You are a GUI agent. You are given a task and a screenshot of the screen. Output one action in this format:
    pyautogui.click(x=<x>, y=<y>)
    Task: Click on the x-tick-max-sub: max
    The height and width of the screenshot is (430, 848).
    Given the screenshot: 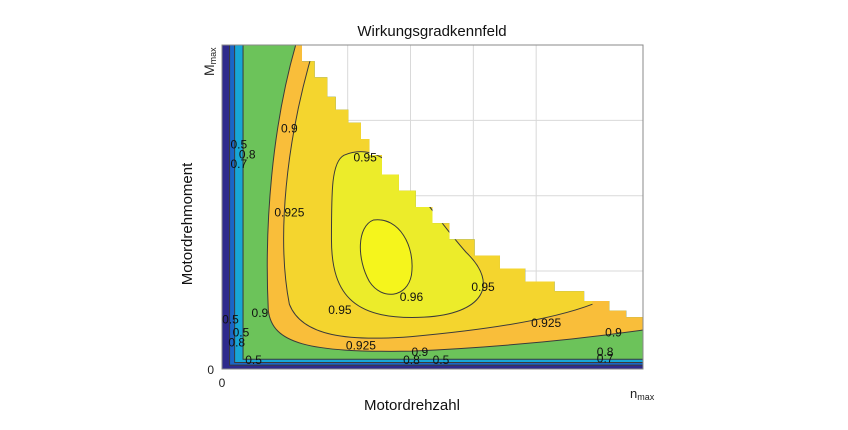 What is the action you would take?
    pyautogui.click(x=646, y=397)
    